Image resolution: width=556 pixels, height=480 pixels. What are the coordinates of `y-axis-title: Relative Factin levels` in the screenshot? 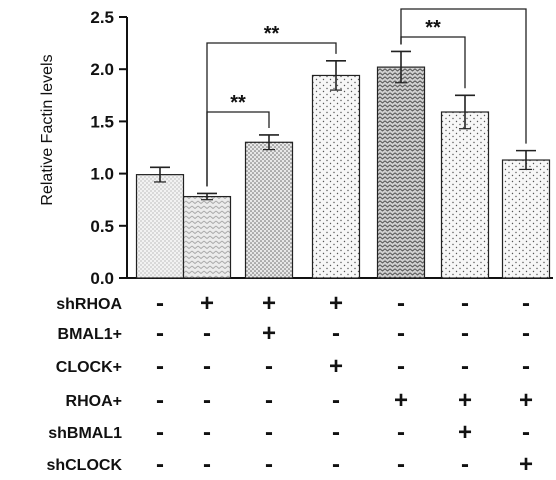 It's located at (47, 129).